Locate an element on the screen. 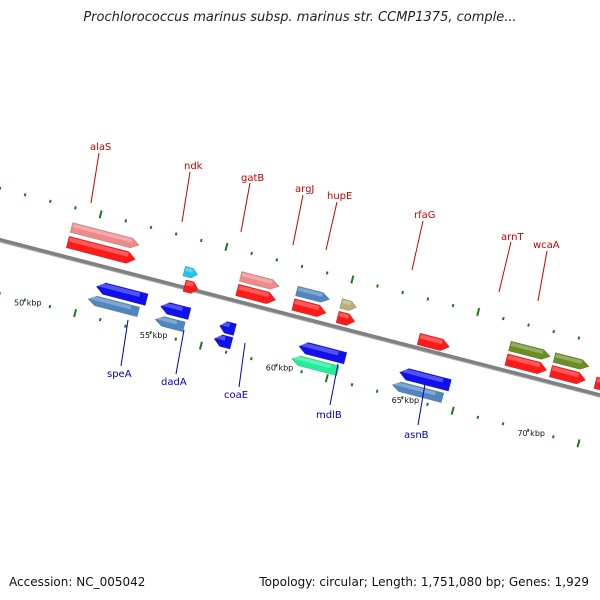 The image size is (600, 600). scale-label: 60 kbp is located at coordinates (280, 368).